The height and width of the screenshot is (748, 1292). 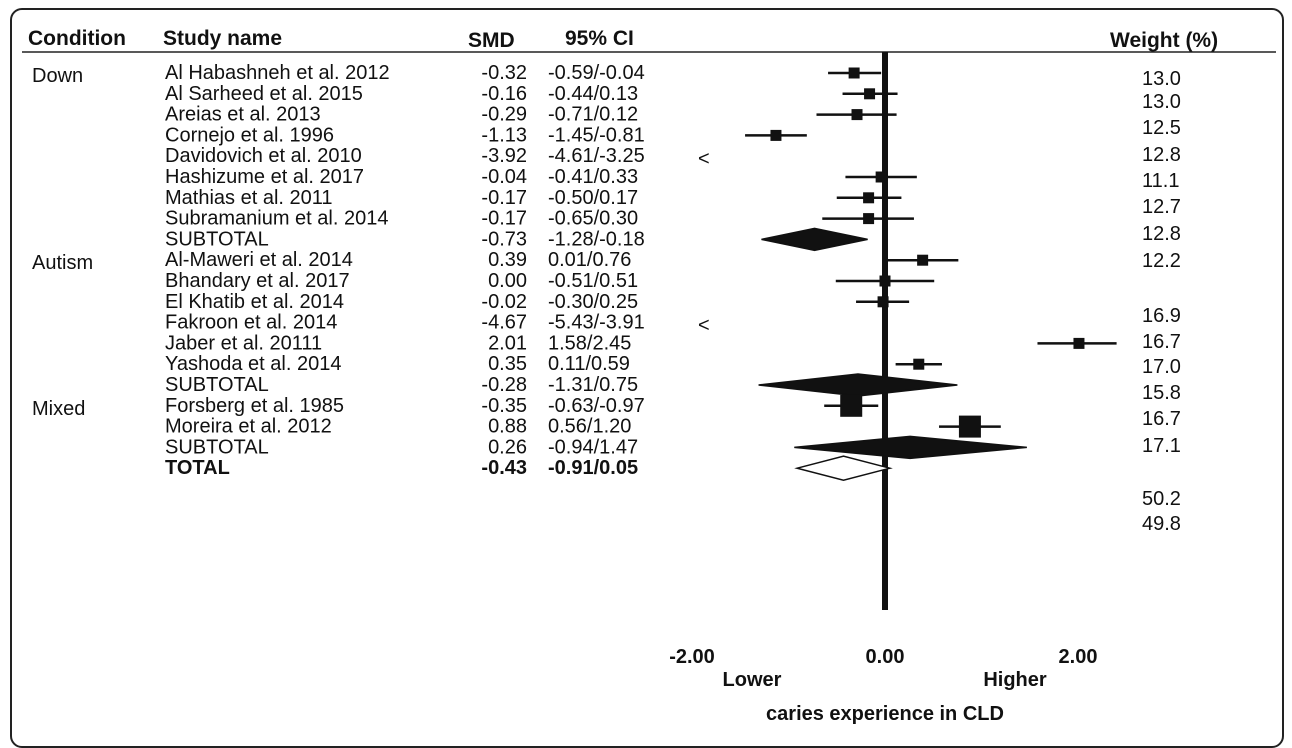 I want to click on total-diamond, so click(x=843, y=468).